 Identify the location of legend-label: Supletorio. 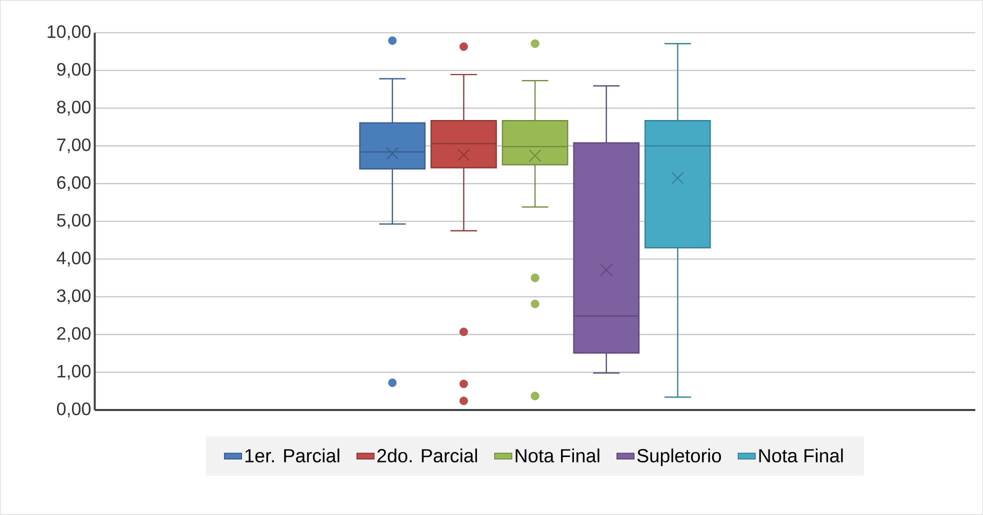
(679, 457).